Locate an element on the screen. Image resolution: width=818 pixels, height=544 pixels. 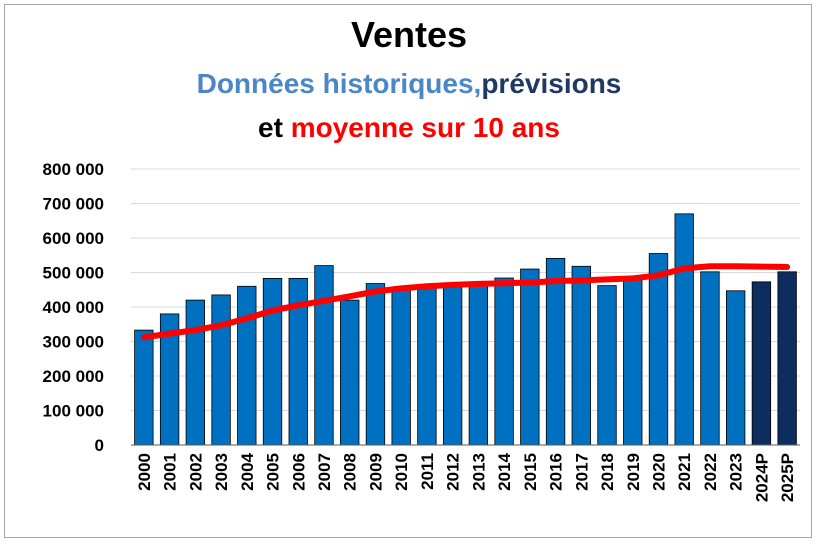
y-tick-label: 0 is located at coordinates (99, 445).